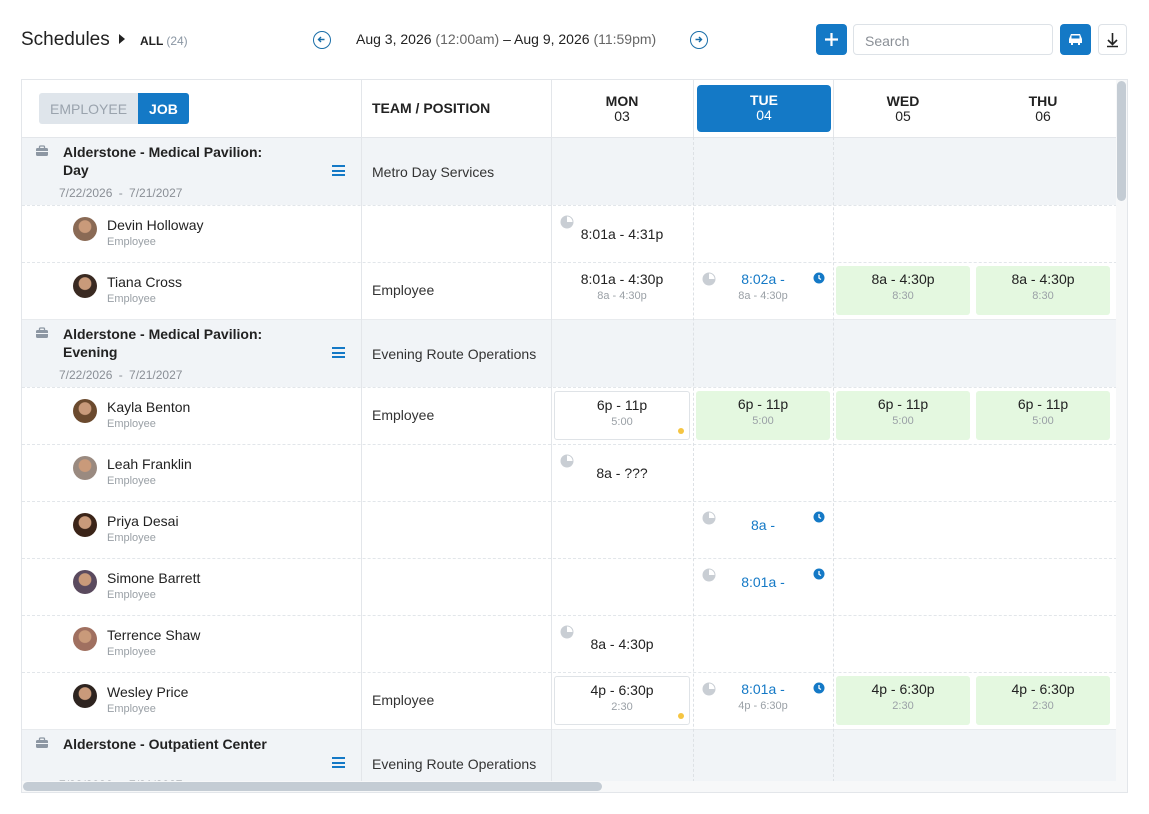 This screenshot has width=1149, height=814. Describe the element at coordinates (163, 108) in the screenshot. I see `toggle-option: JOB` at that location.